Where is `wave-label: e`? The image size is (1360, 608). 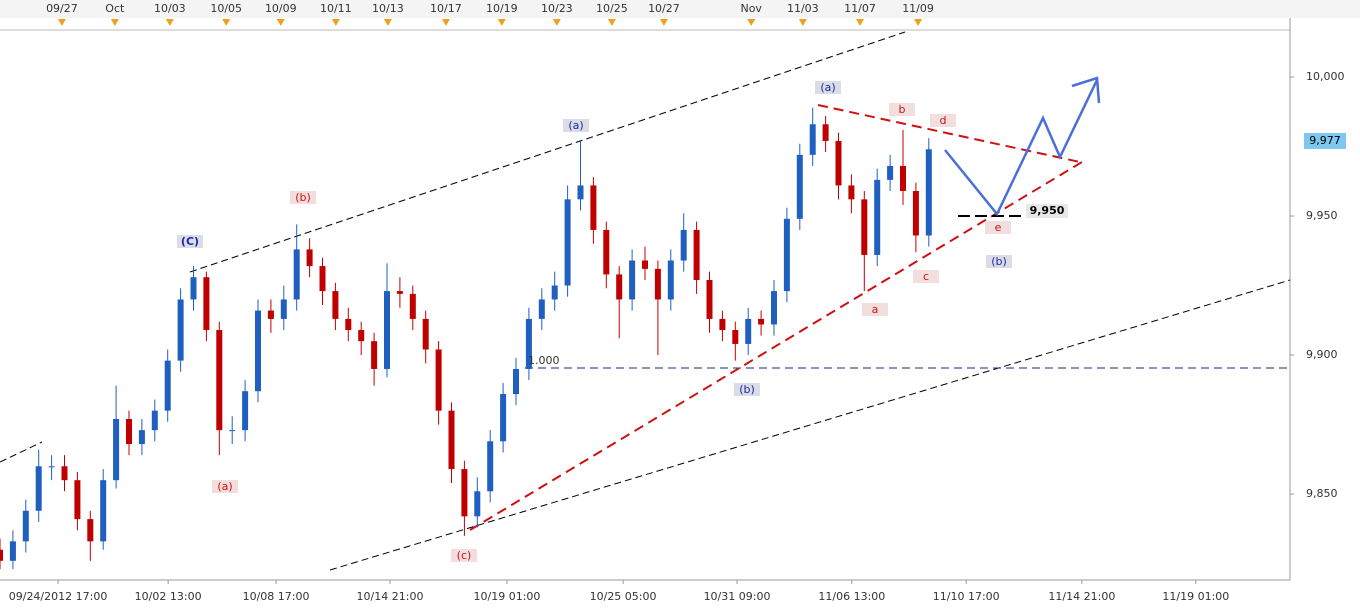 wave-label: e is located at coordinates (998, 227).